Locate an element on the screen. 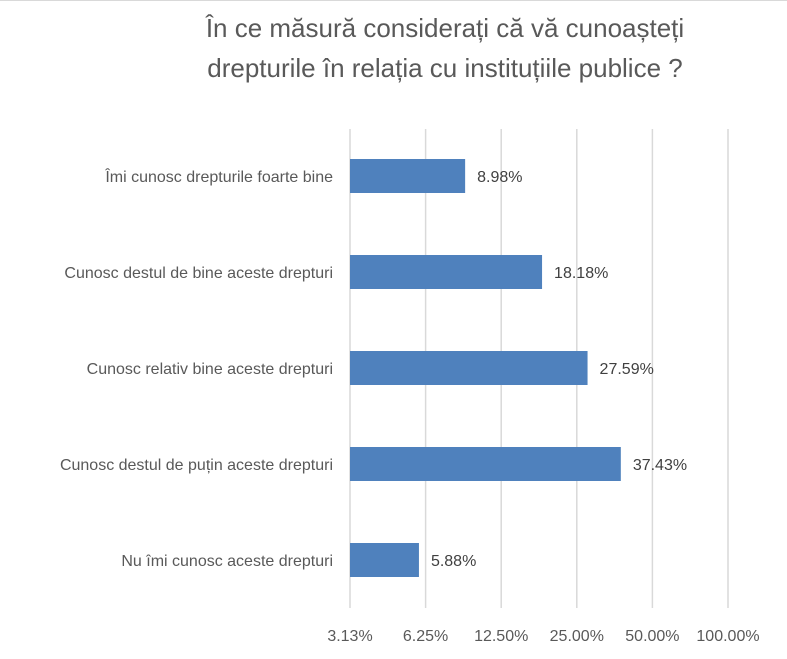 The height and width of the screenshot is (659, 787). x-tick-label: 50.00% is located at coordinates (652, 636).